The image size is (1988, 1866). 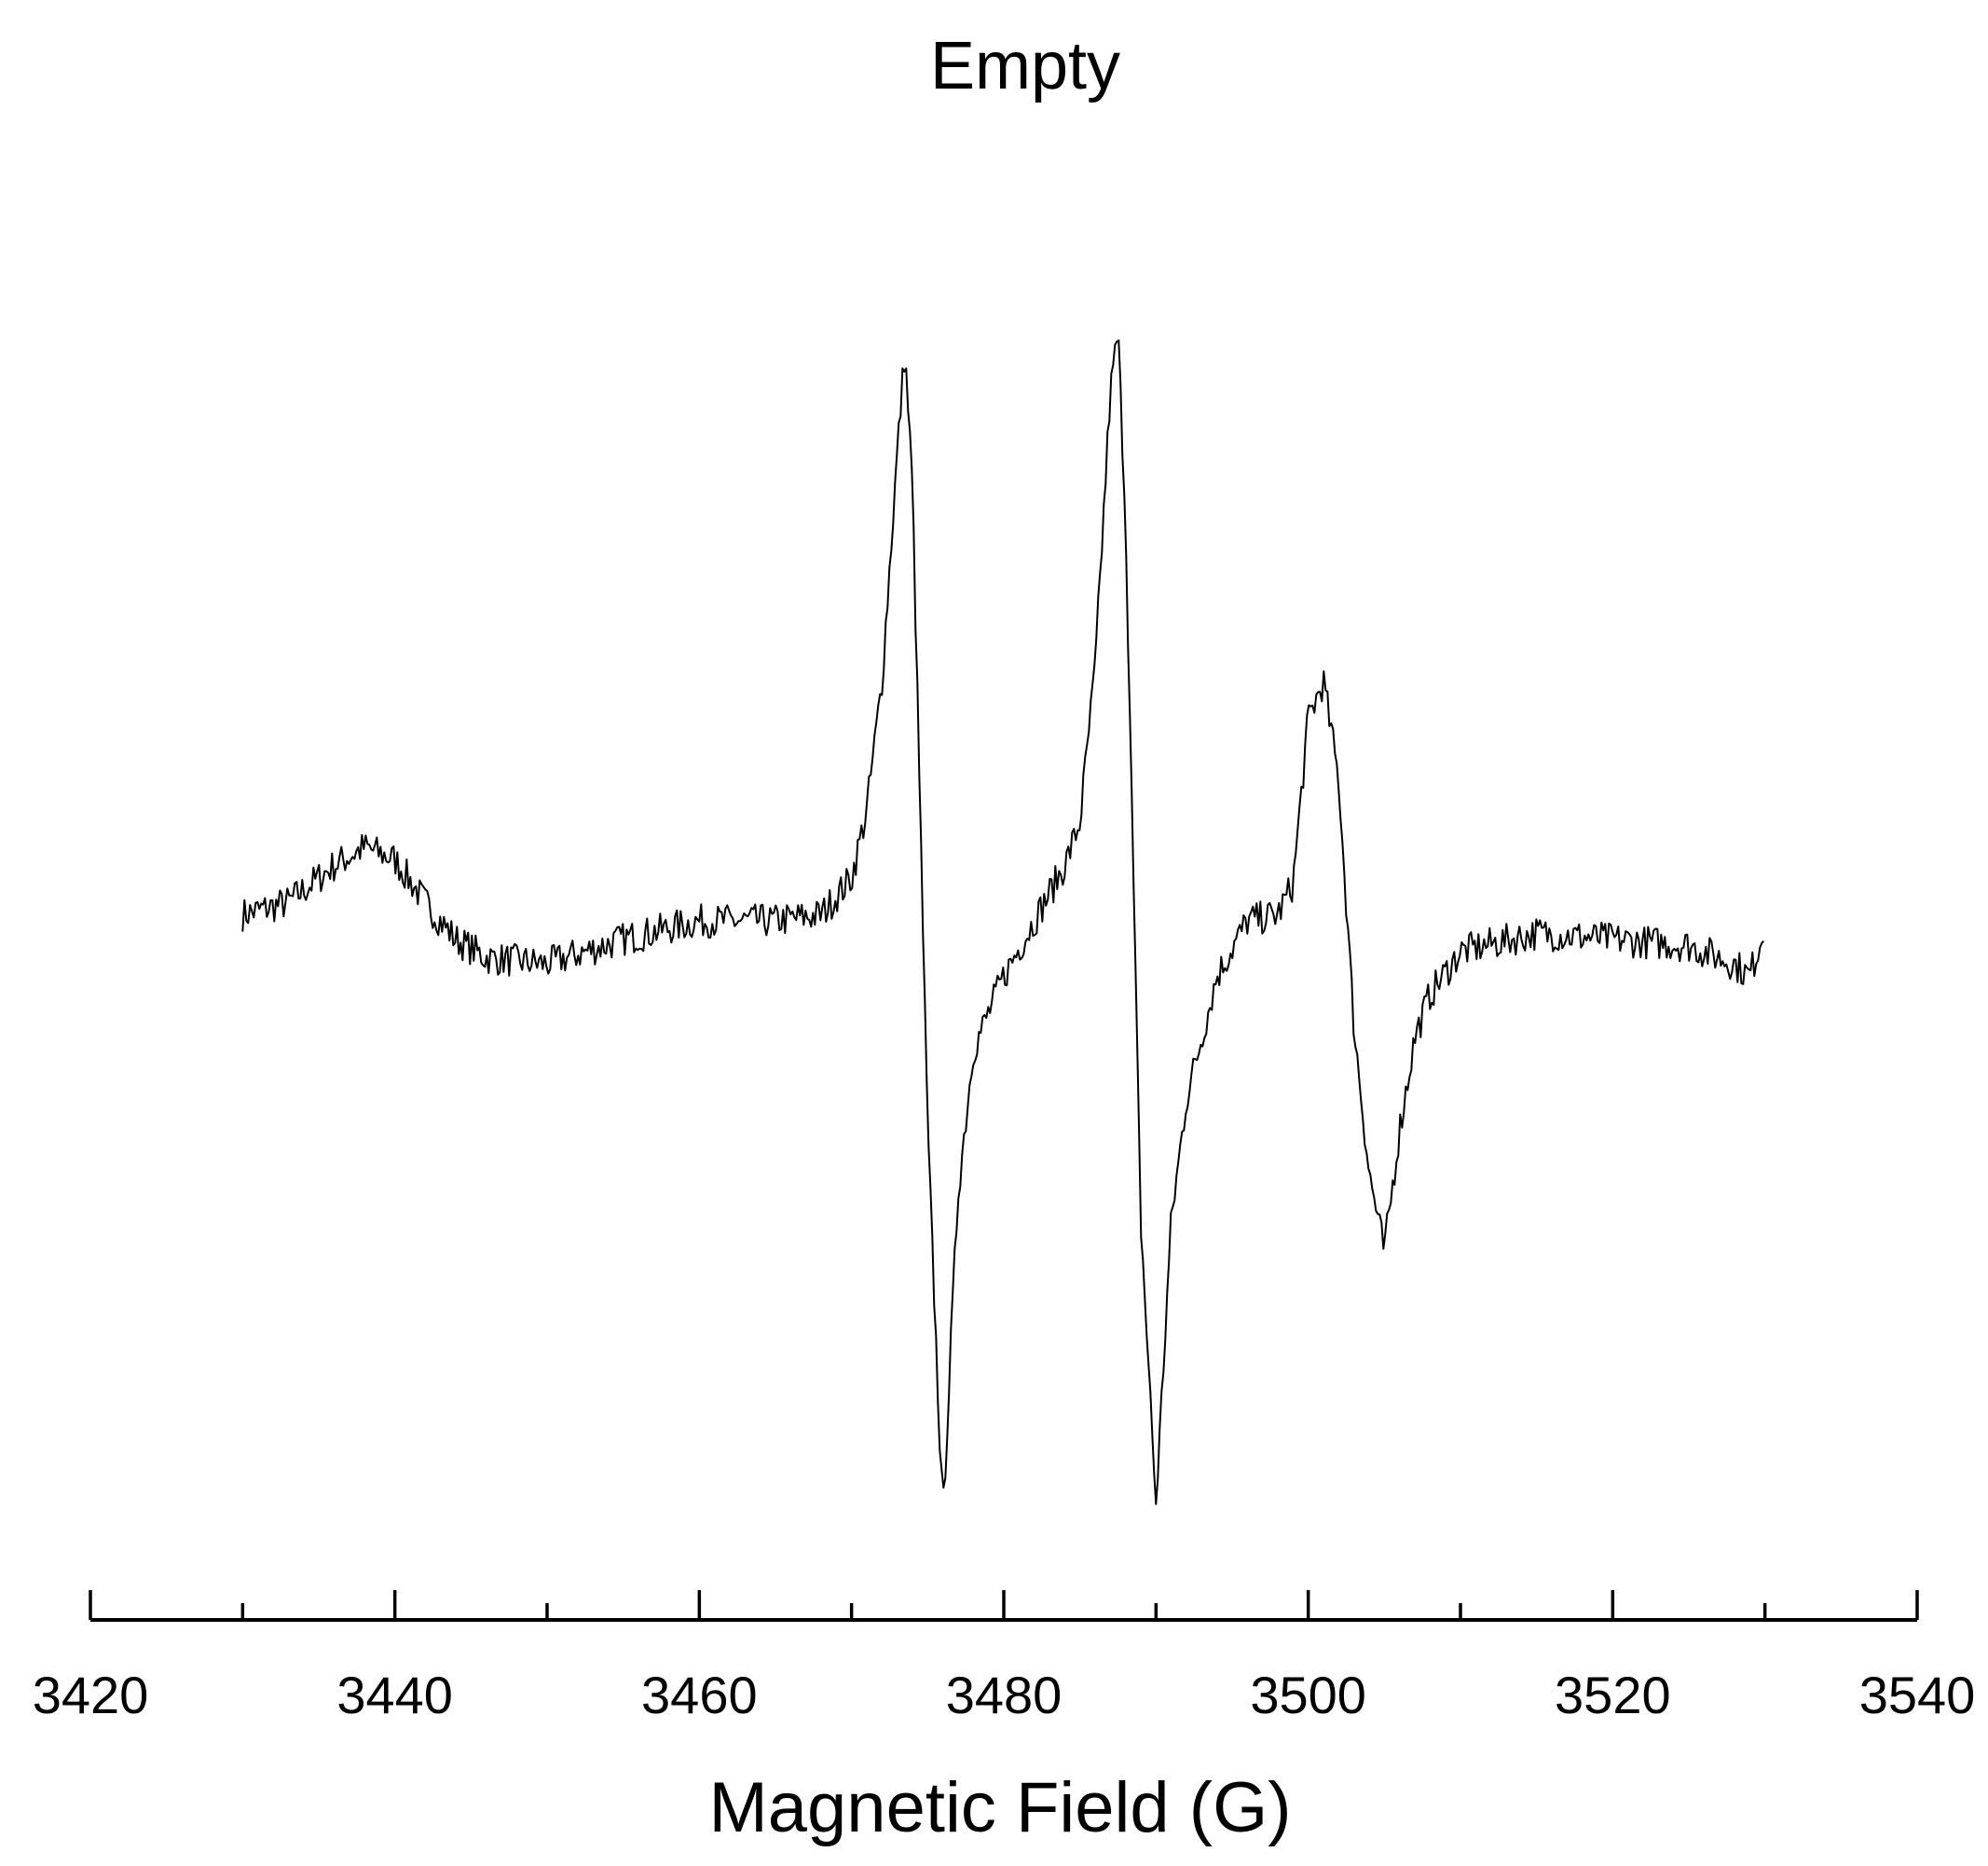 I want to click on x-tick-label: 3480, so click(x=1004, y=1695).